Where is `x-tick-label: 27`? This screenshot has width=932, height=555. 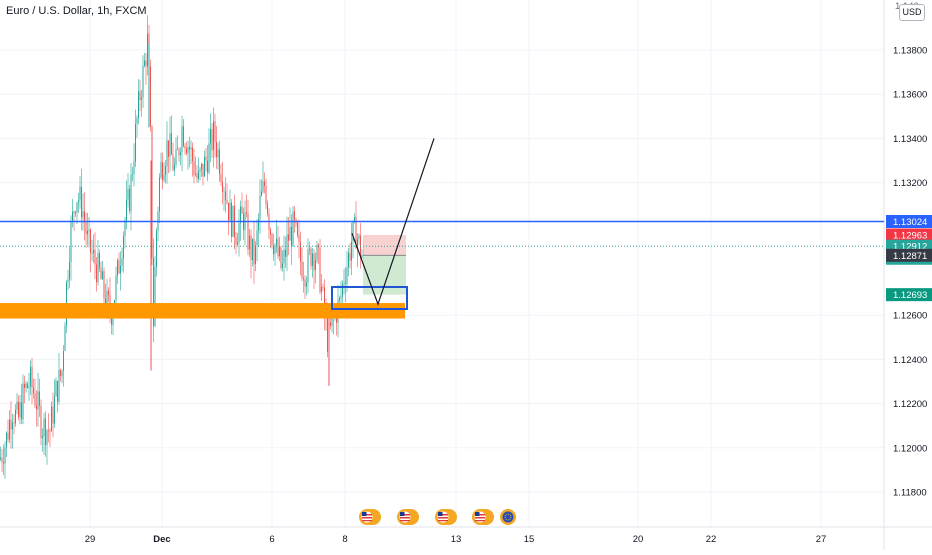 x-tick-label: 27 is located at coordinates (821, 539).